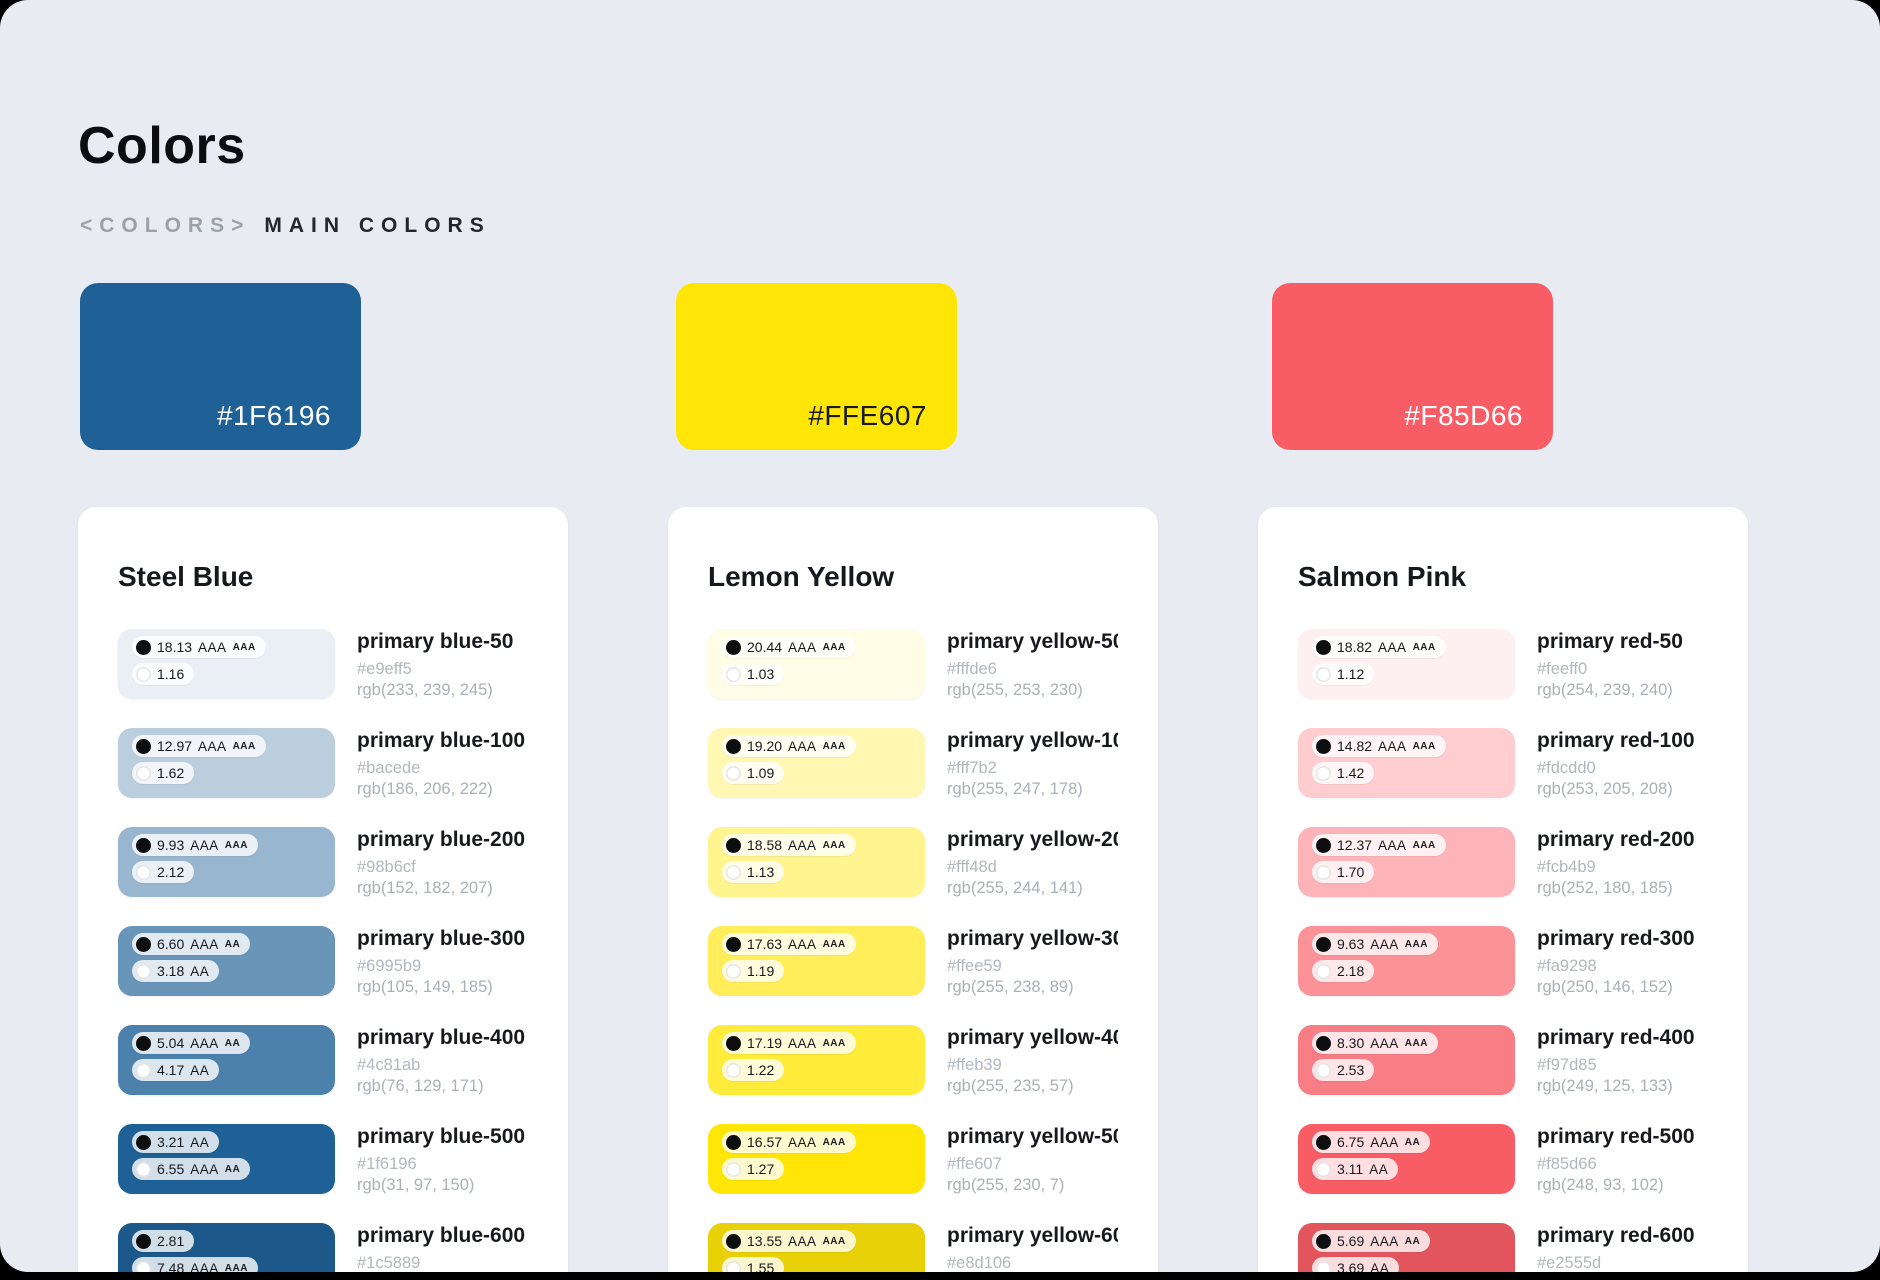 The image size is (1880, 1280). Describe the element at coordinates (1566, 867) in the screenshot. I see `shade-hex: #fcb4b9` at that location.